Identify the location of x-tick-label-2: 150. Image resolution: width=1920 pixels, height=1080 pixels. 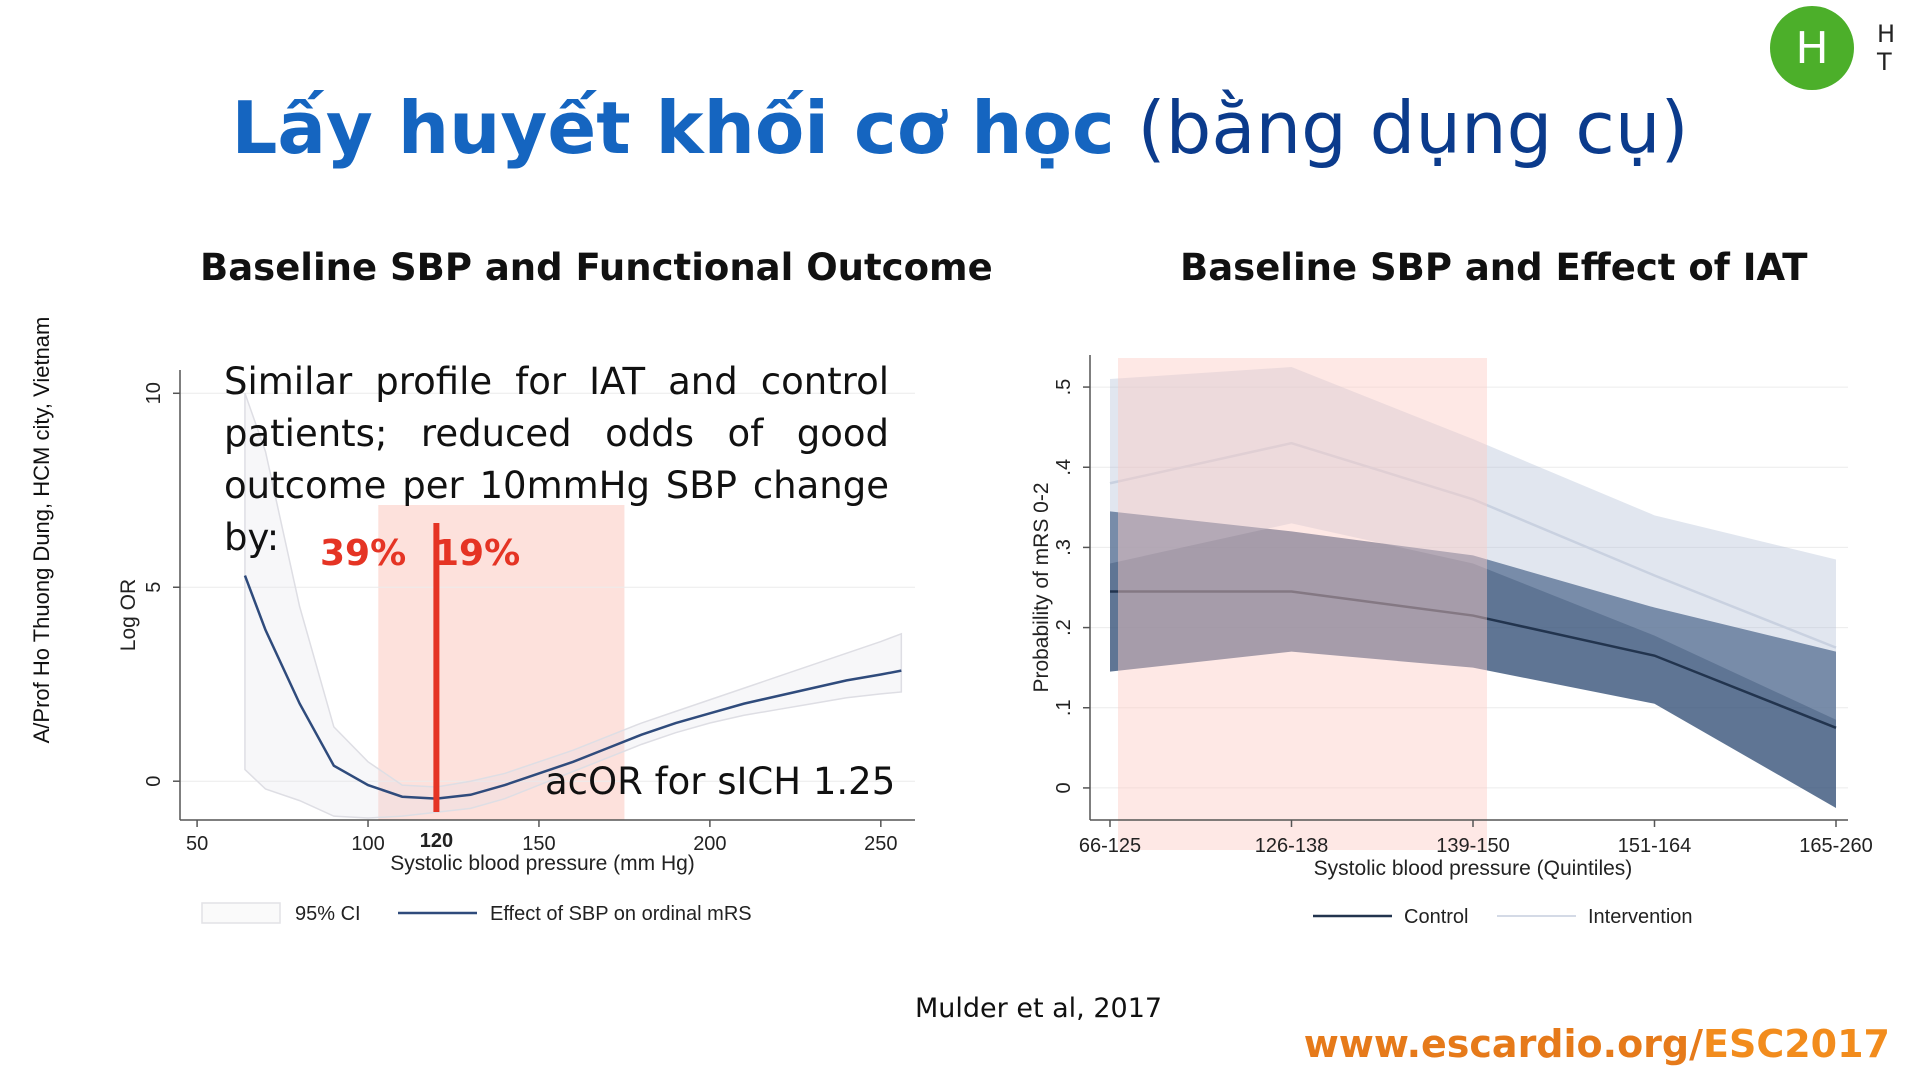
(538, 844).